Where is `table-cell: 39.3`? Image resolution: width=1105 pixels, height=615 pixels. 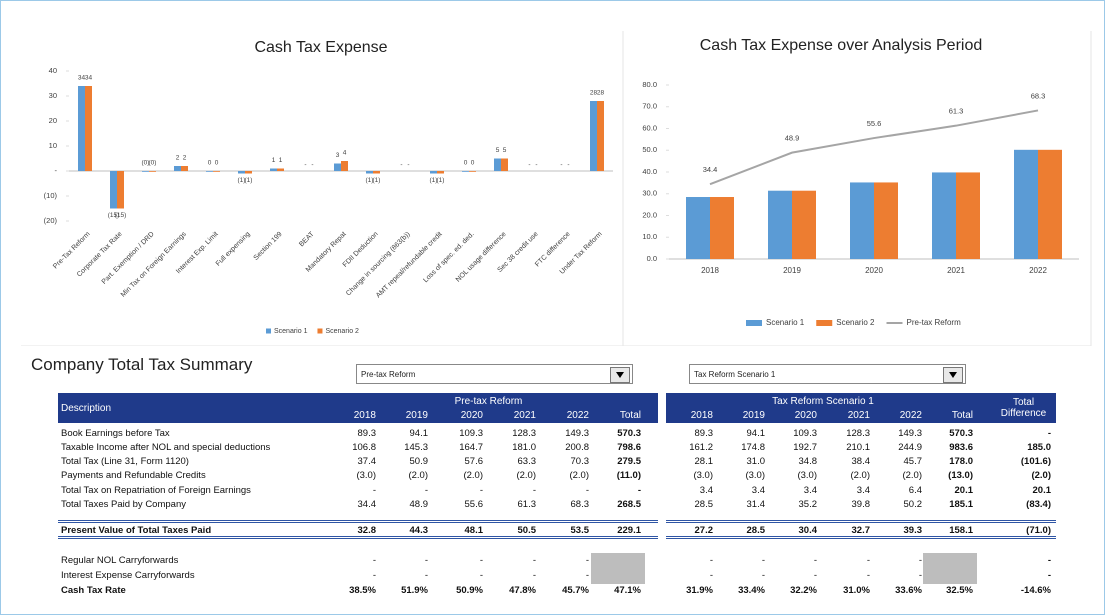 table-cell: 39.3 is located at coordinates (913, 530).